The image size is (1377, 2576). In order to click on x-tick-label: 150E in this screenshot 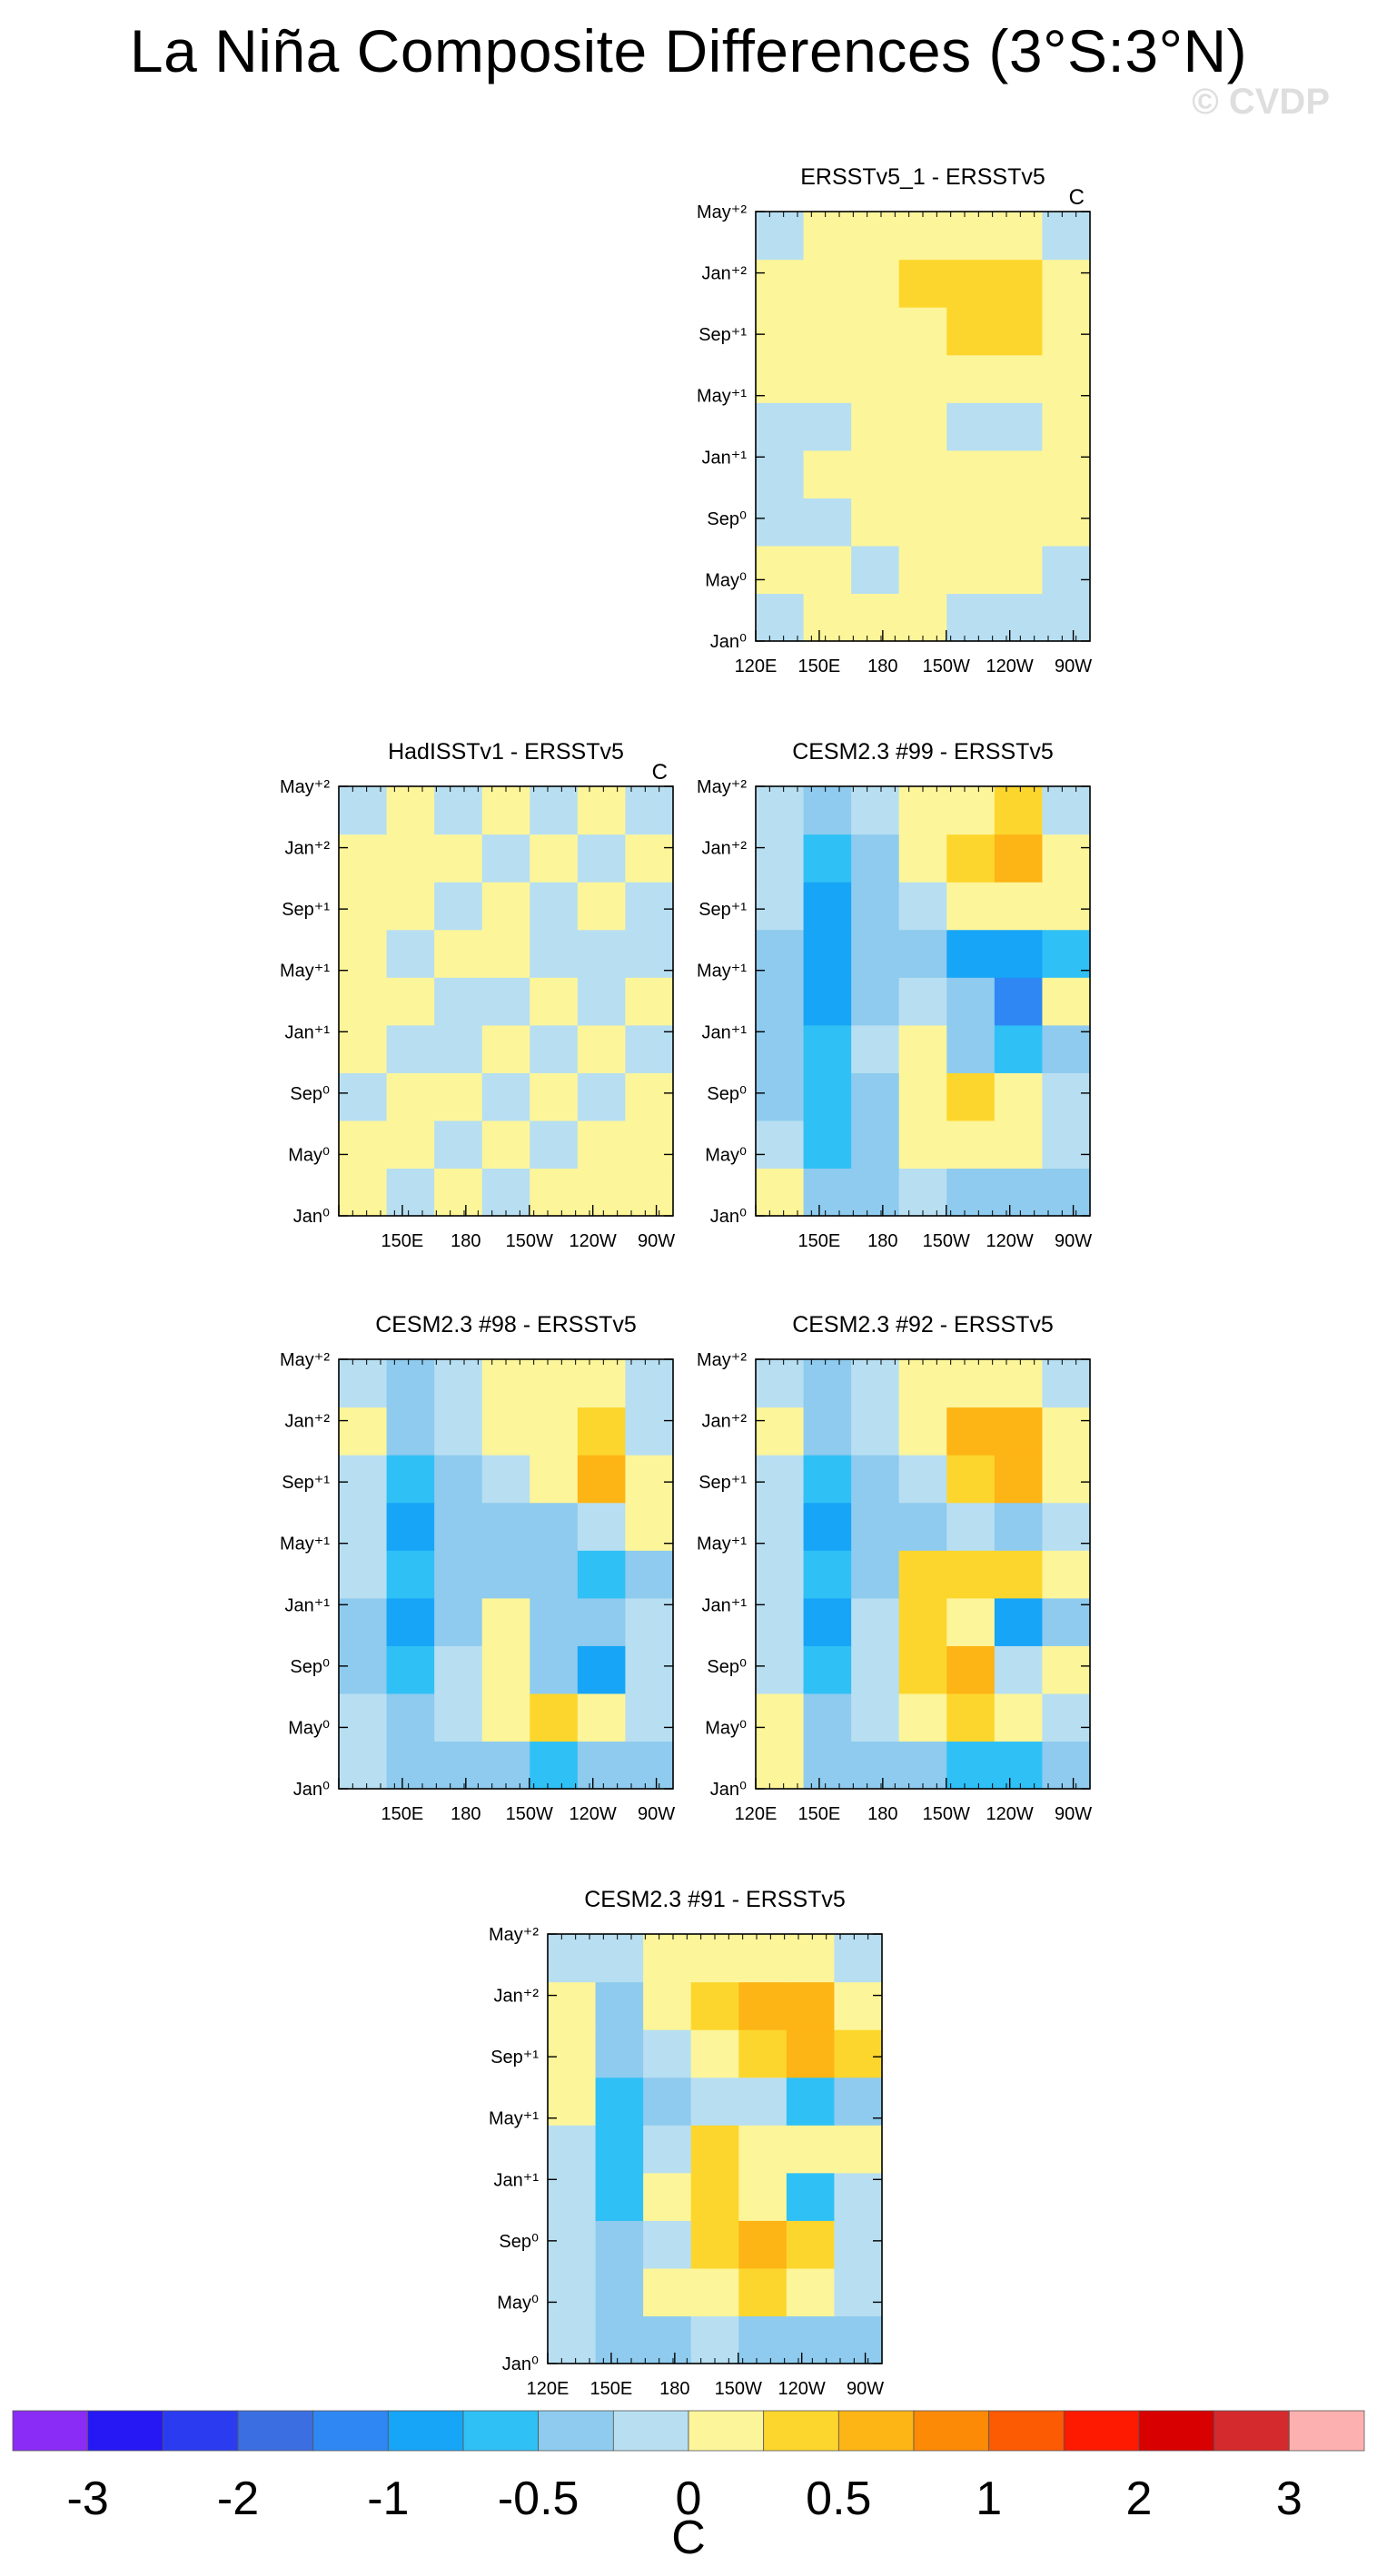, I will do `click(819, 1814)`.